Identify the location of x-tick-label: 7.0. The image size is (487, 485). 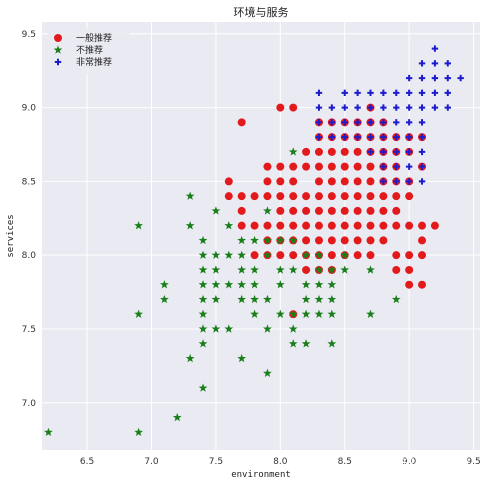
(151, 462).